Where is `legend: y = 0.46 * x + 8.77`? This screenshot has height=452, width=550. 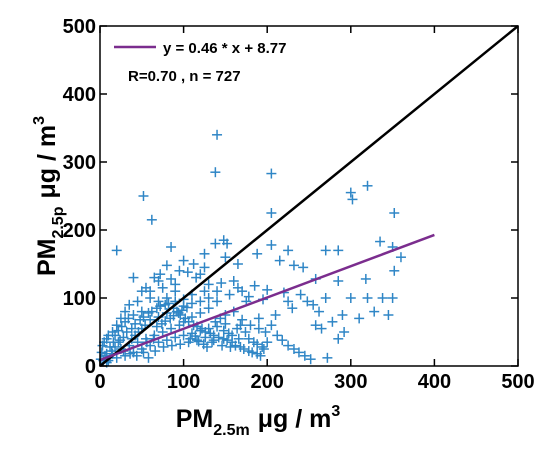 legend: y = 0.46 * x + 8.77 is located at coordinates (200, 48).